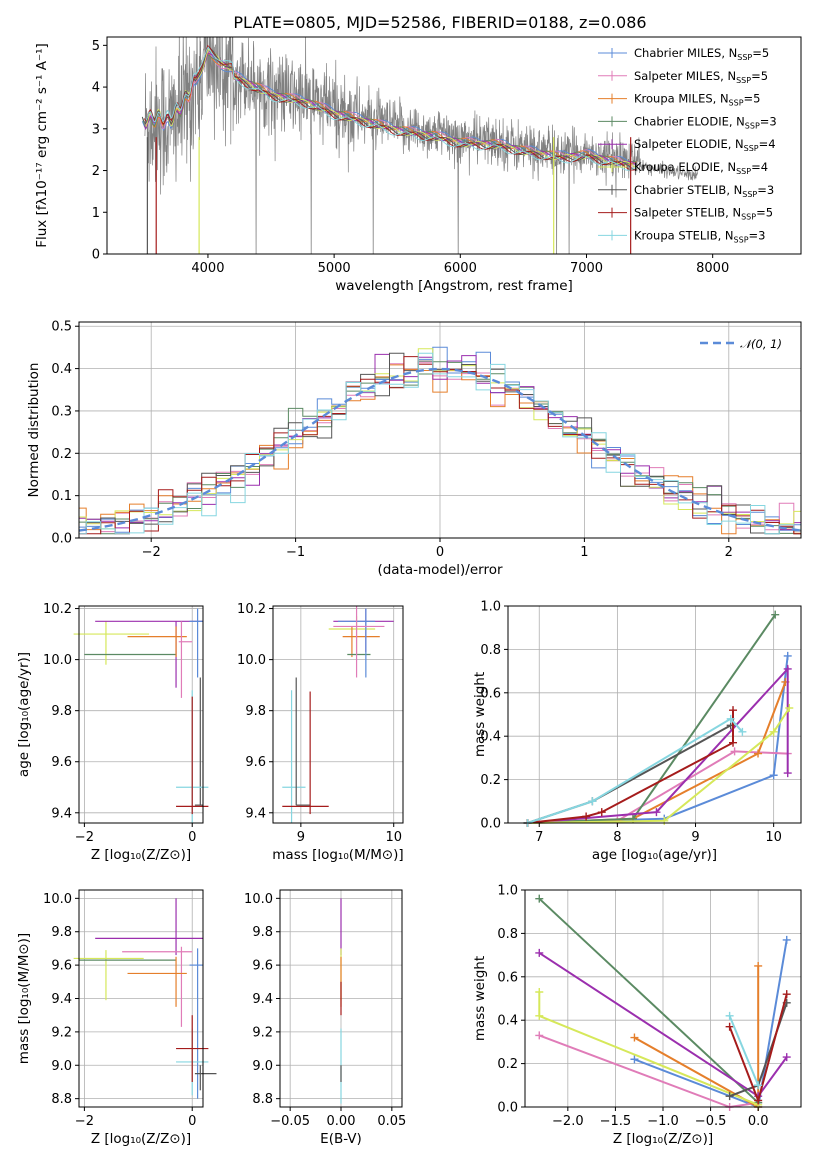  What do you see at coordinates (337, 855) in the screenshot?
I see `x-axis-label: mass [log₁₀(M/M⊙)]` at bounding box center [337, 855].